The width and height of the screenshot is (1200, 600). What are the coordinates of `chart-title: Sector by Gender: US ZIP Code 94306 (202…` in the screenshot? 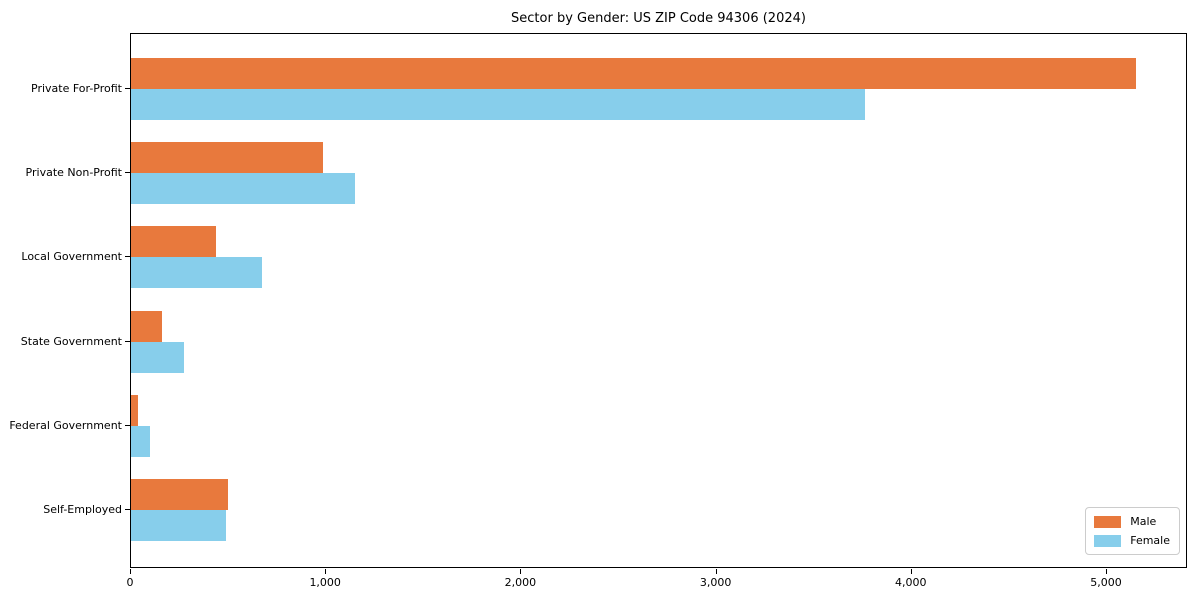 It's located at (658, 18).